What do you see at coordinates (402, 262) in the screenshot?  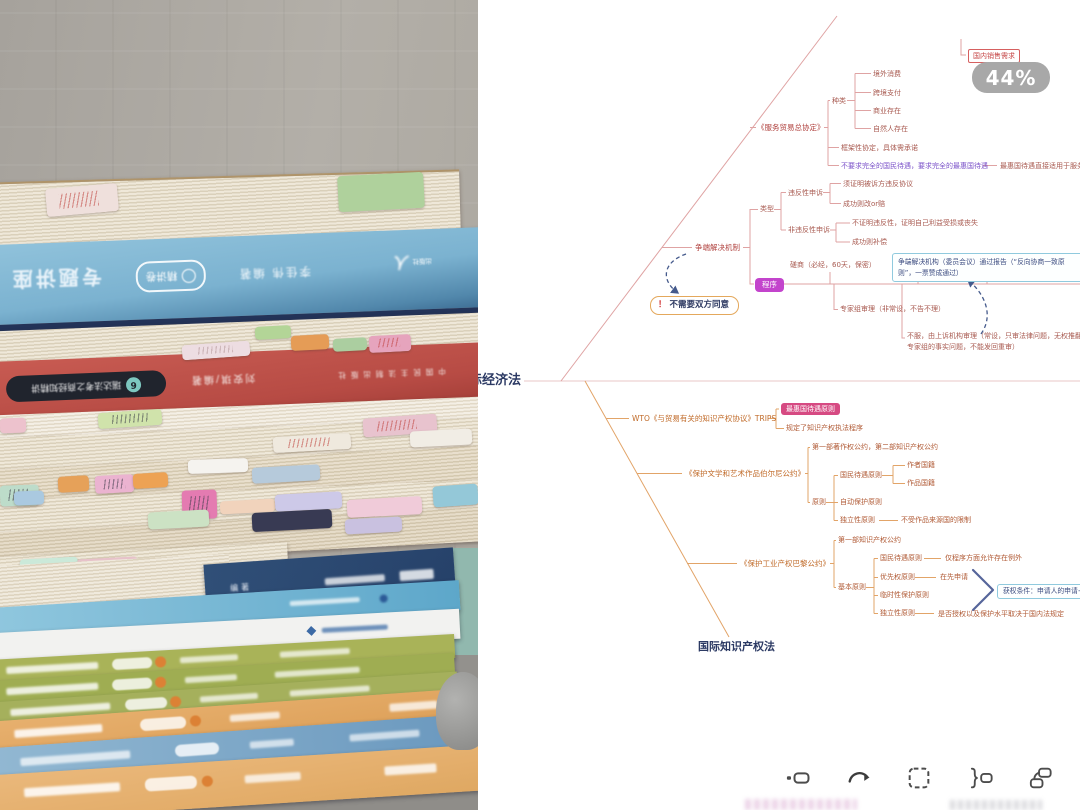 I see `publisher-script-logo: 人` at bounding box center [402, 262].